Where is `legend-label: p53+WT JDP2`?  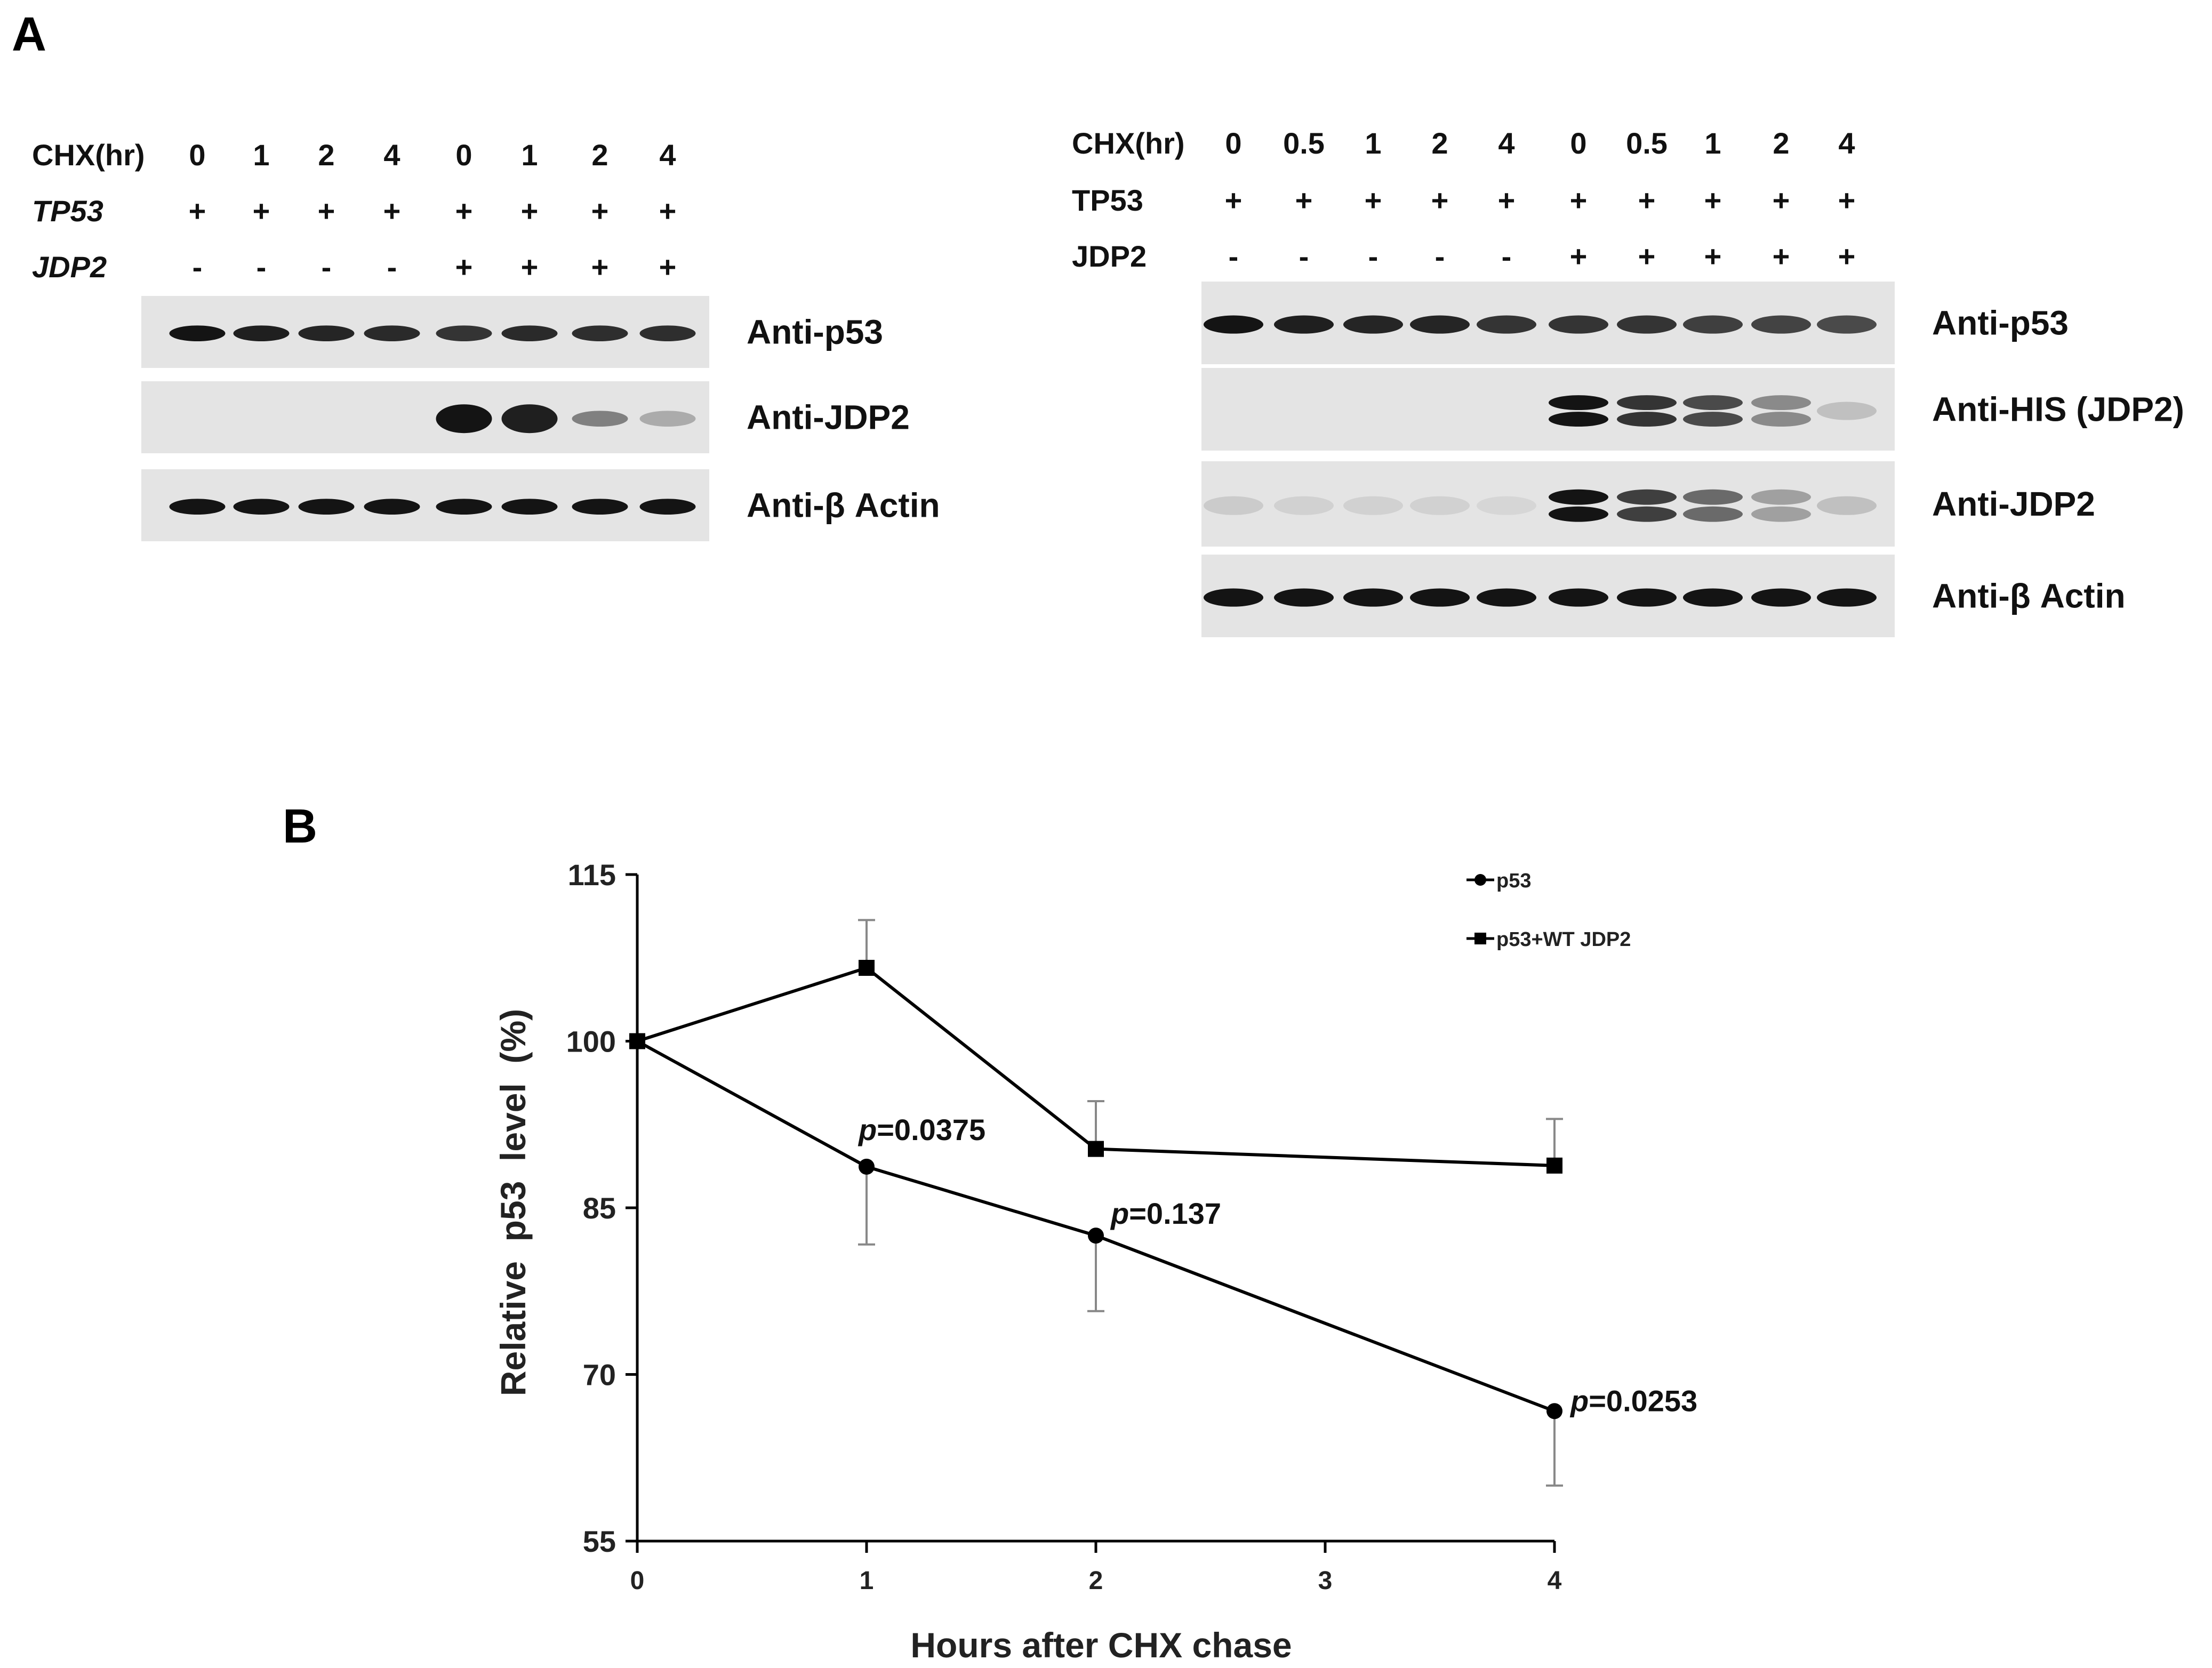 legend-label: p53+WT JDP2 is located at coordinates (1563, 940).